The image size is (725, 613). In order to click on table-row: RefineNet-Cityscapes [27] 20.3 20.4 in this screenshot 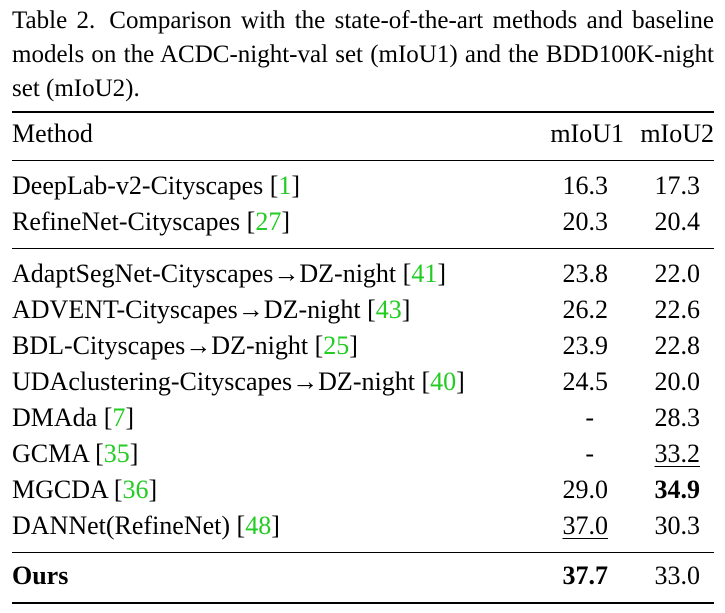, I will do `click(363, 222)`.